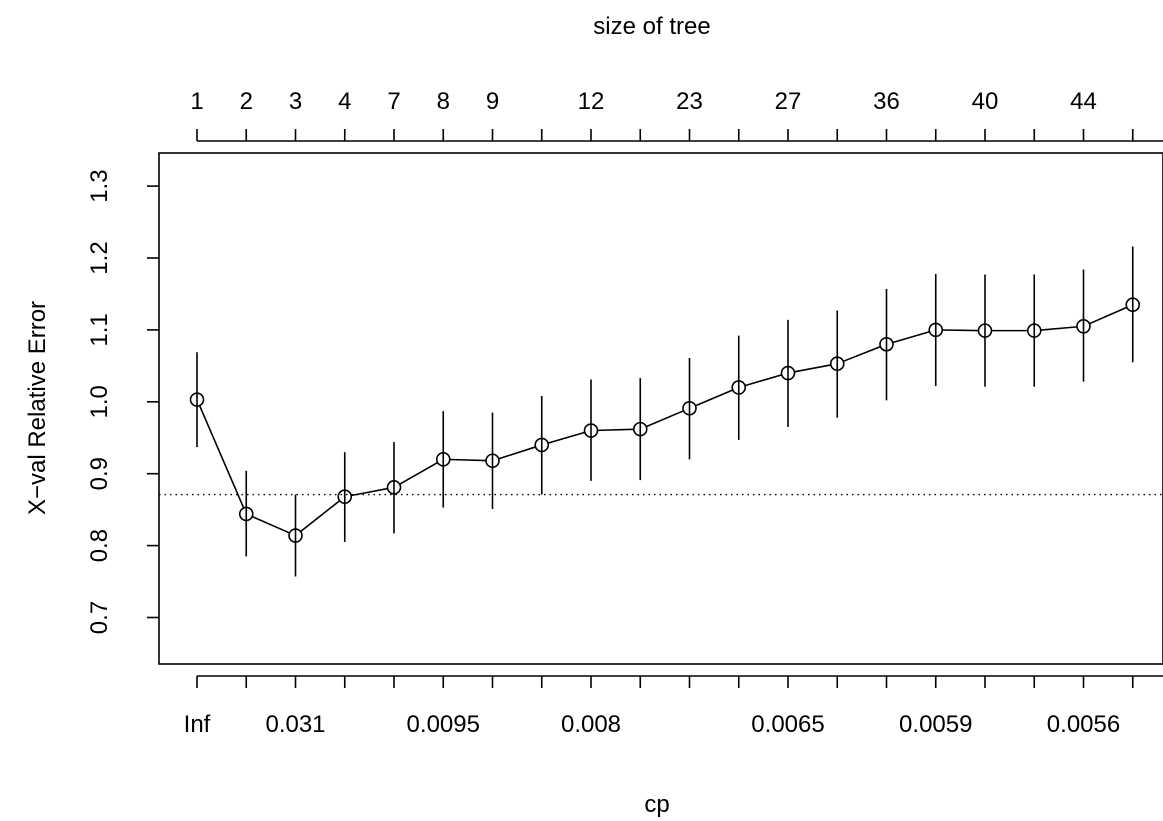 The height and width of the screenshot is (821, 1163). Describe the element at coordinates (344, 101) in the screenshot. I see `top-tick-label: 4` at that location.